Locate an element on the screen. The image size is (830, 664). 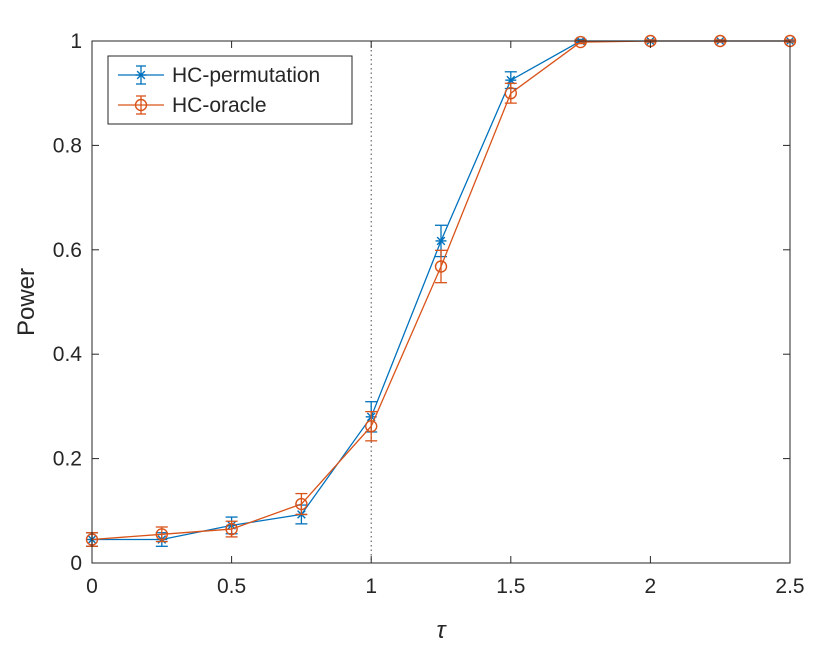
x-axis-label: τ is located at coordinates (442, 630).